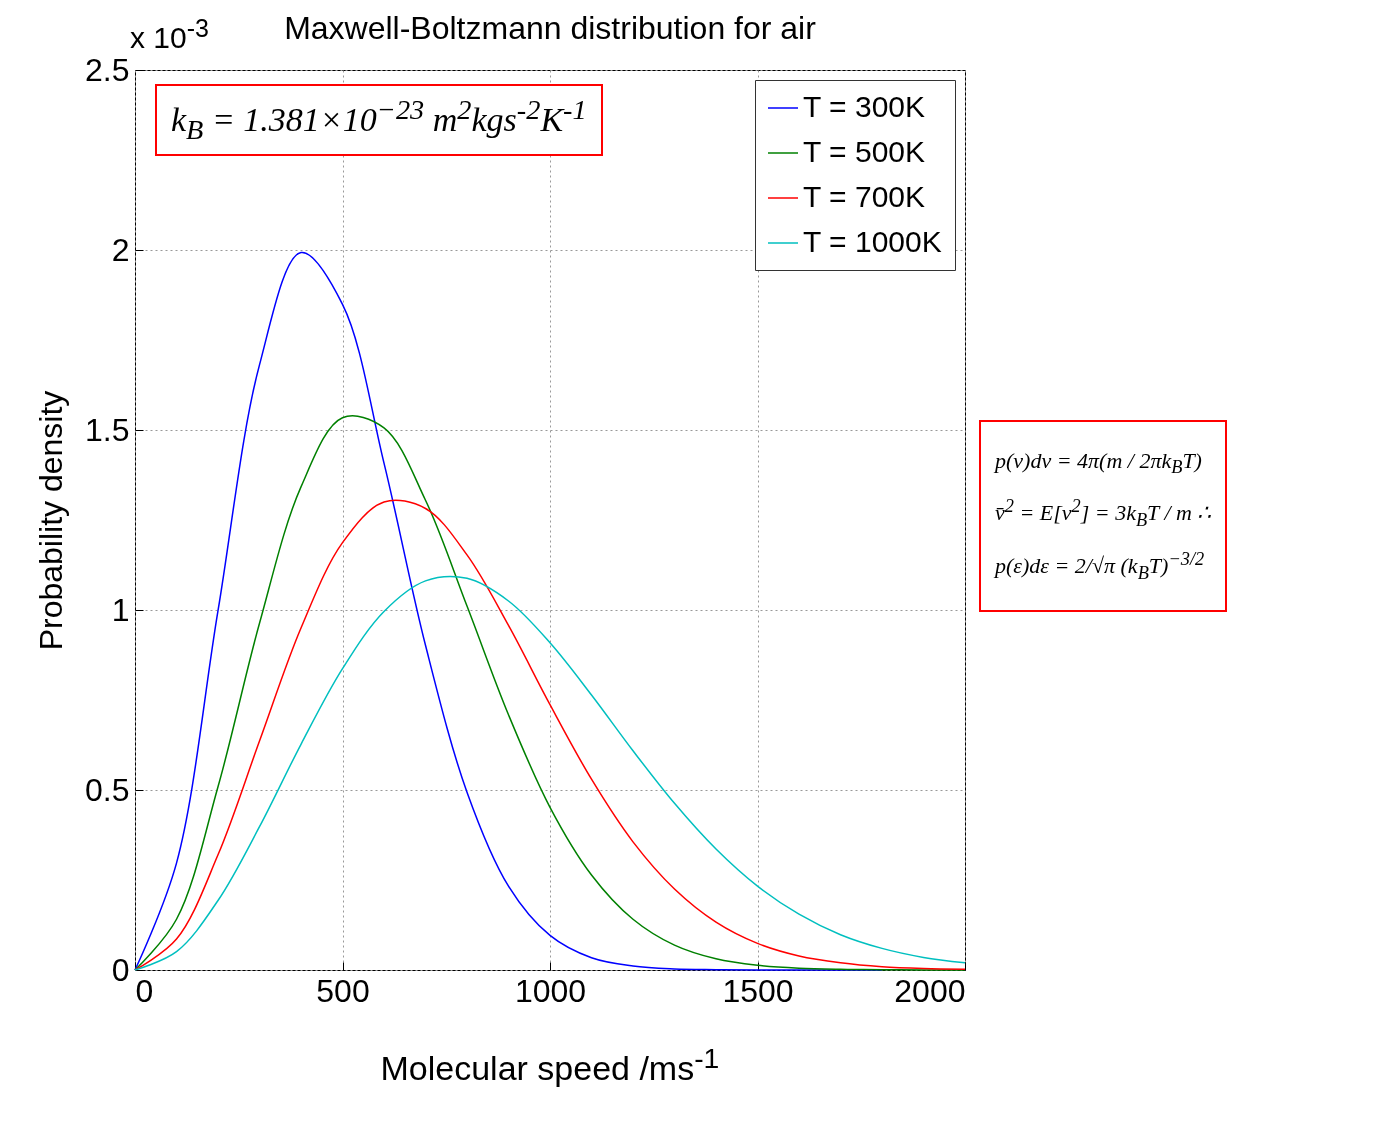 Image resolution: width=1384 pixels, height=1138 pixels. Describe the element at coordinates (930, 990) in the screenshot. I see `x-tick-label: 2000` at that location.